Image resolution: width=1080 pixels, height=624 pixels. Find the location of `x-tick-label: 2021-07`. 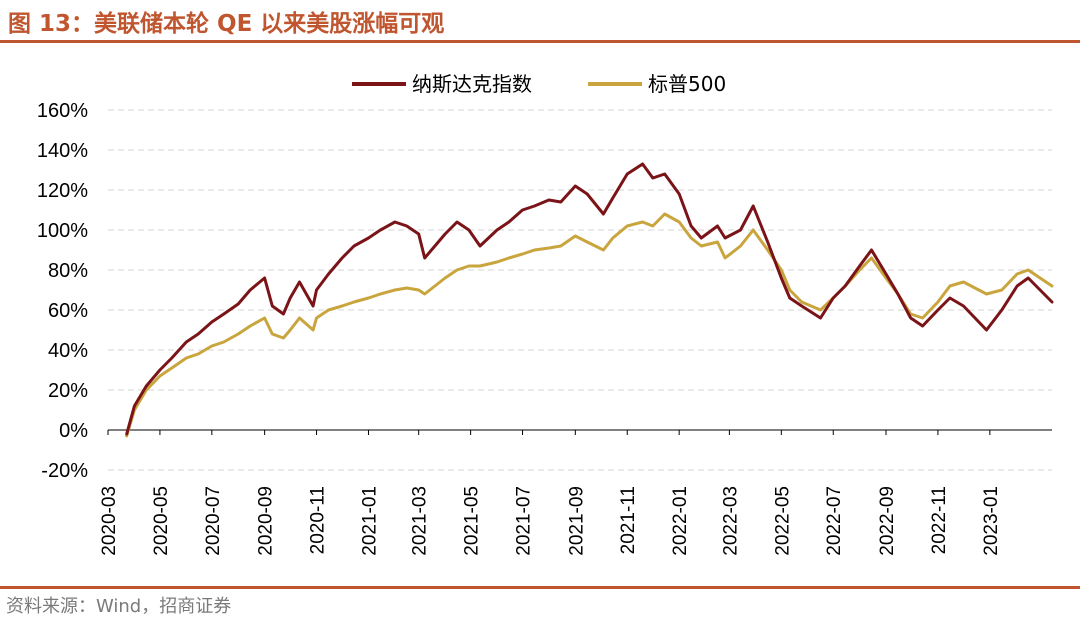

x-tick-label: 2021-07 is located at coordinates (524, 521).